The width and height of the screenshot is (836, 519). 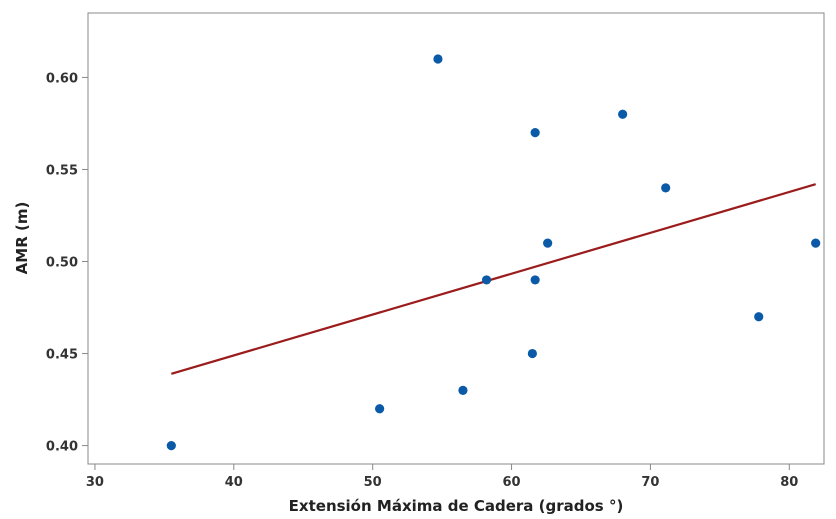 What do you see at coordinates (373, 482) in the screenshot?
I see `x-tick-label: 50` at bounding box center [373, 482].